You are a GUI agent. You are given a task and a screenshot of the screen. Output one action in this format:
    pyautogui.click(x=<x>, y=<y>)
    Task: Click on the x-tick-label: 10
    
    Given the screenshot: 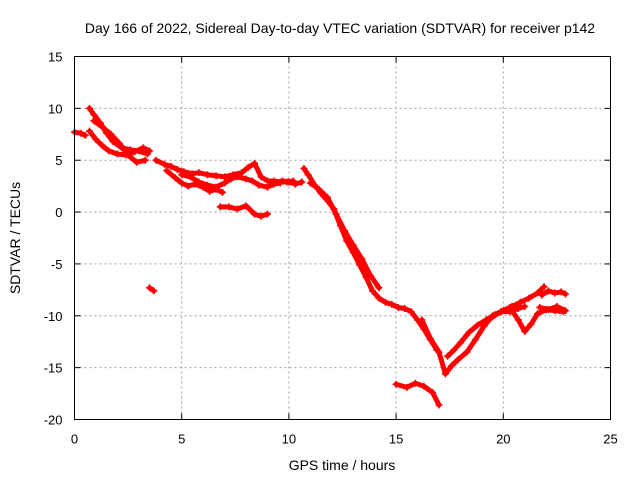 What is the action you would take?
    pyautogui.click(x=289, y=439)
    